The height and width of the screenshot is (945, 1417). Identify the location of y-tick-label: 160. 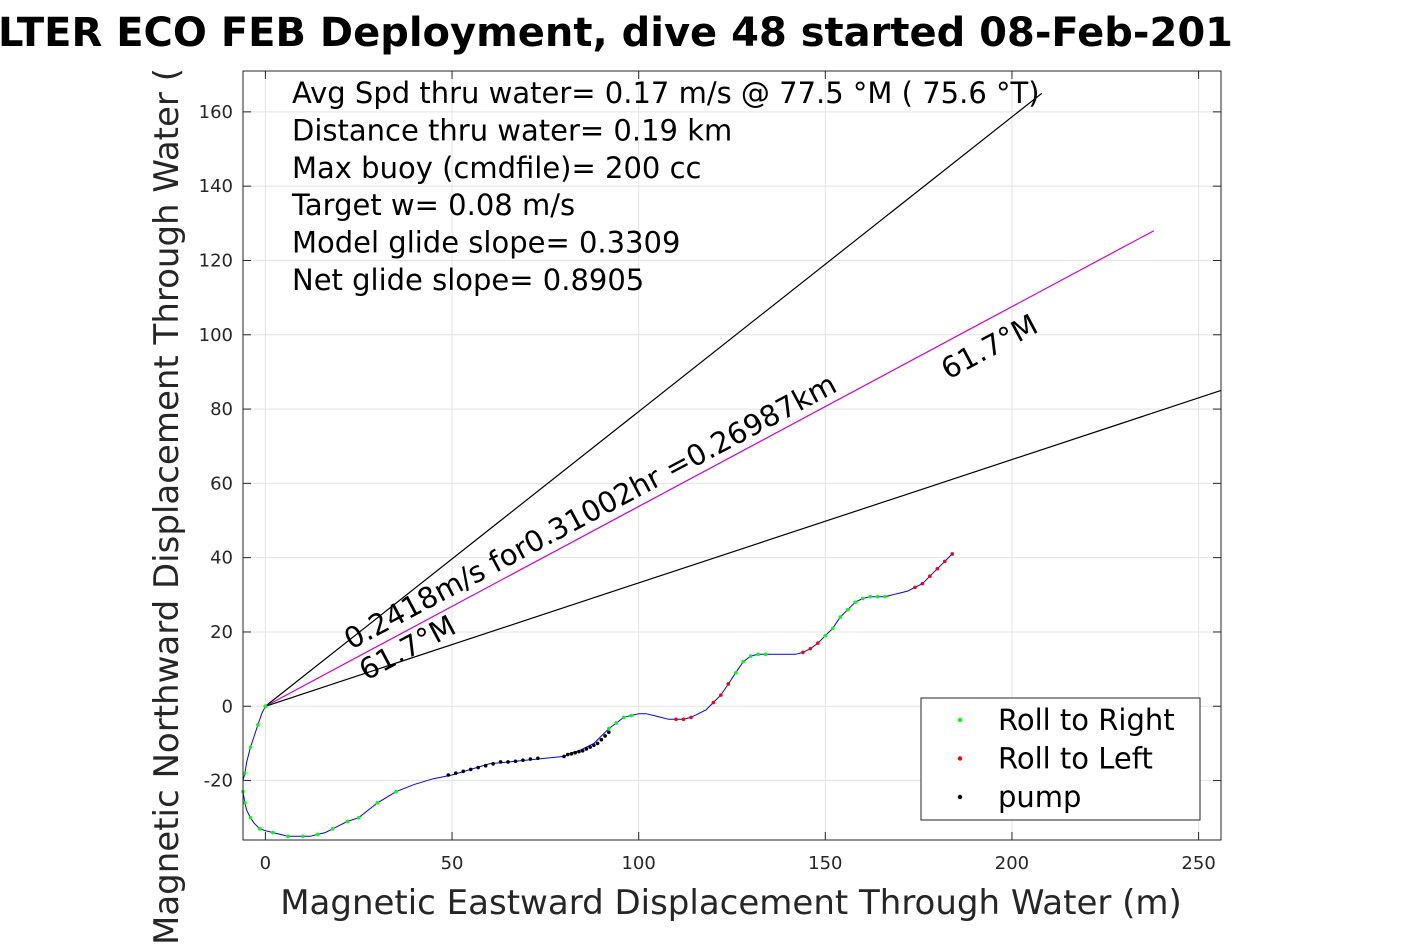
(216, 112).